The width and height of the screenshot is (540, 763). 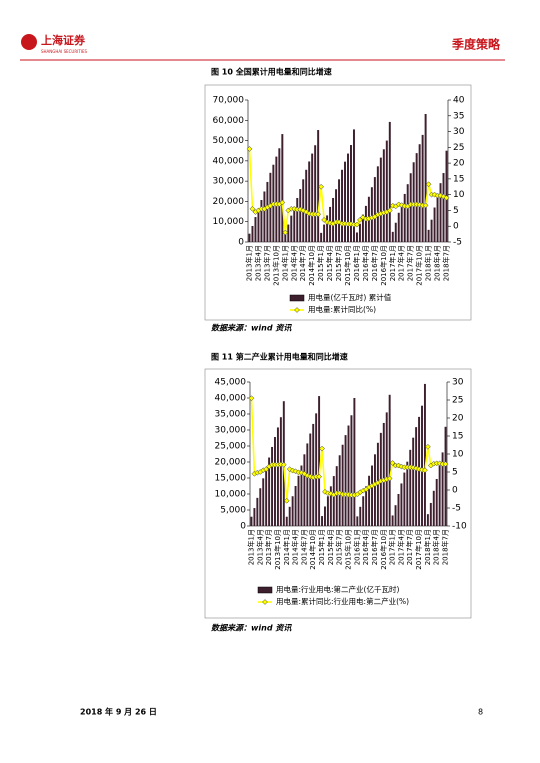 I want to click on y2-tick-label: 5, so click(x=455, y=473).